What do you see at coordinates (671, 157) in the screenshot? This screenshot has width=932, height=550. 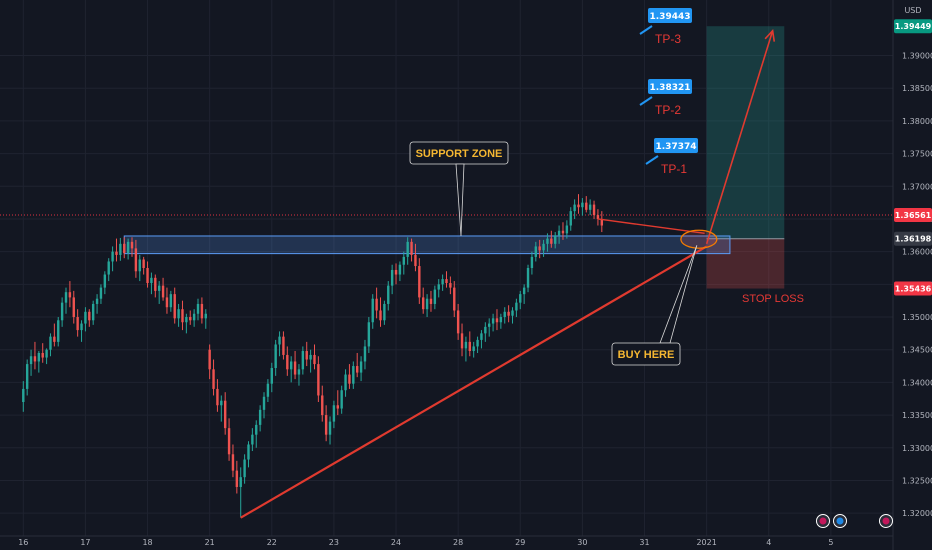 I see `tp-marker: 1.37374 TP-1` at bounding box center [671, 157].